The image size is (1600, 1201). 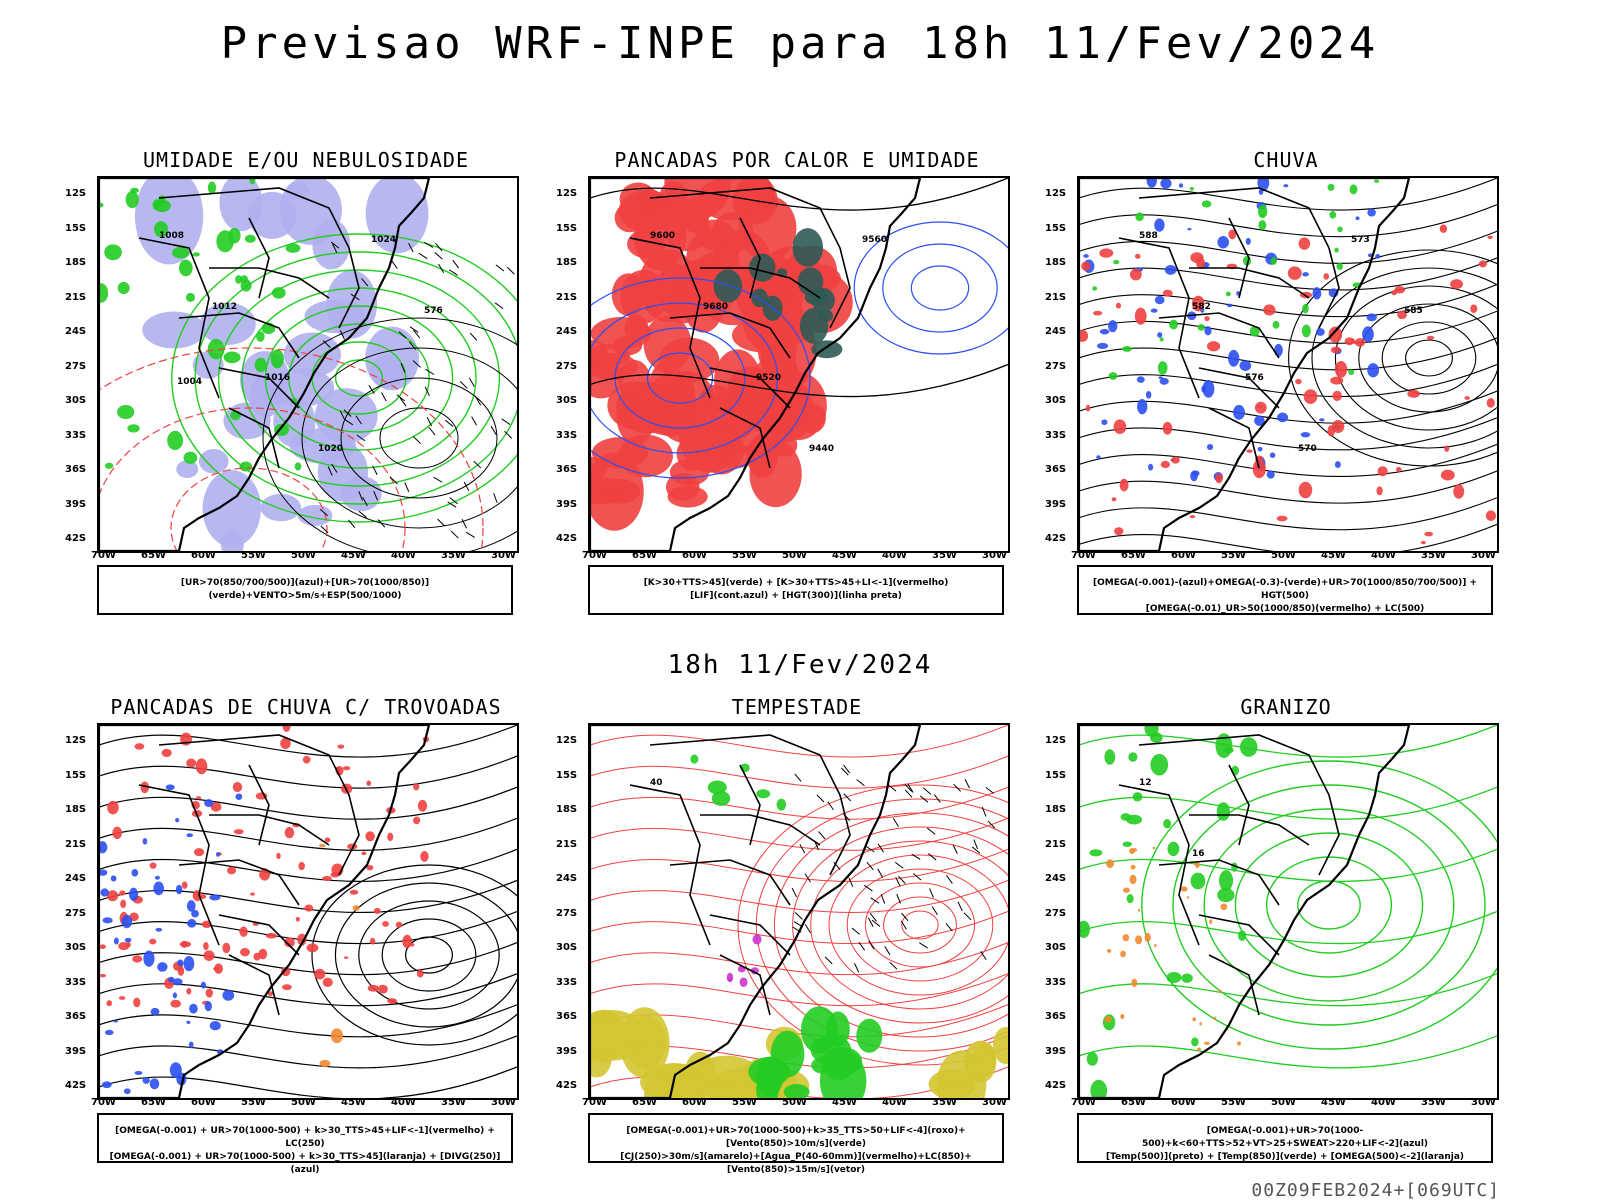 What do you see at coordinates (1145, 783) in the screenshot?
I see `contour-label: 12` at bounding box center [1145, 783].